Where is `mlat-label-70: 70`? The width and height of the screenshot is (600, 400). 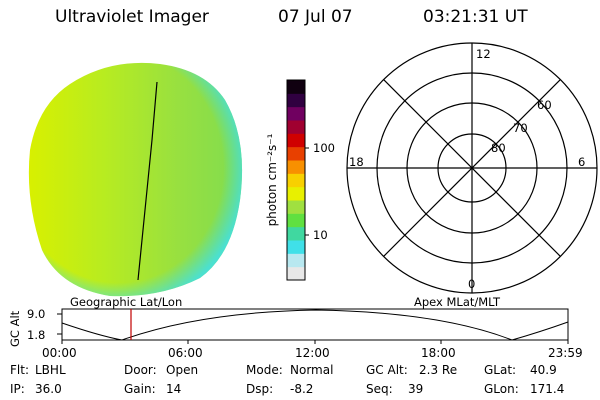
mlat-label-70: 70 is located at coordinates (520, 128).